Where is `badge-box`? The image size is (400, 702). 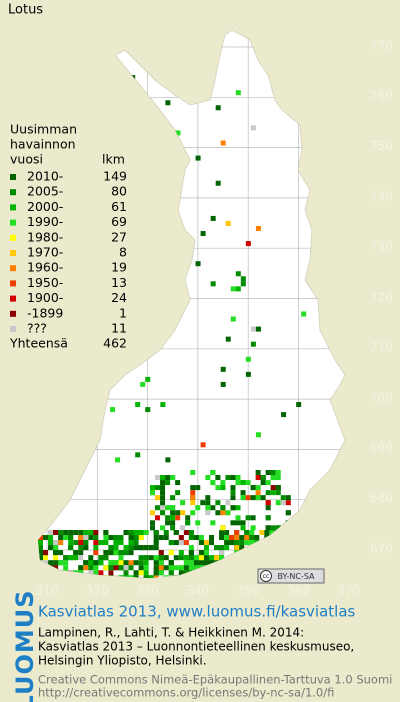
badge-box is located at coordinates (291, 576).